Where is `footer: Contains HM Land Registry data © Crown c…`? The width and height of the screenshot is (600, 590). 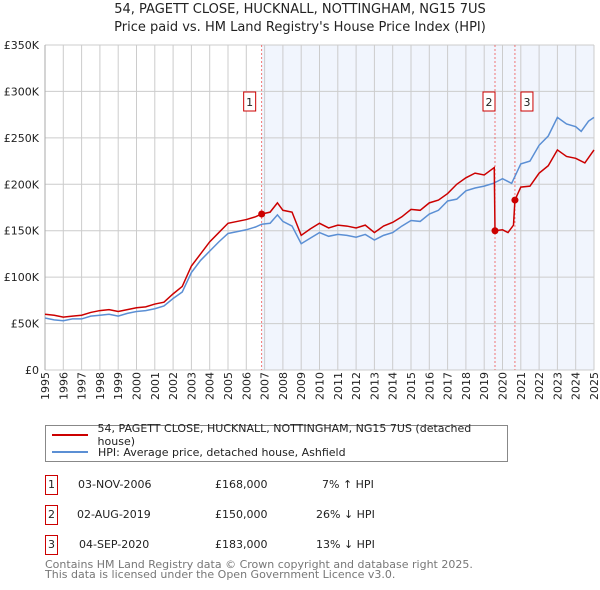
footer: Contains HM Land Registry data © Crown c… is located at coordinates (259, 569).